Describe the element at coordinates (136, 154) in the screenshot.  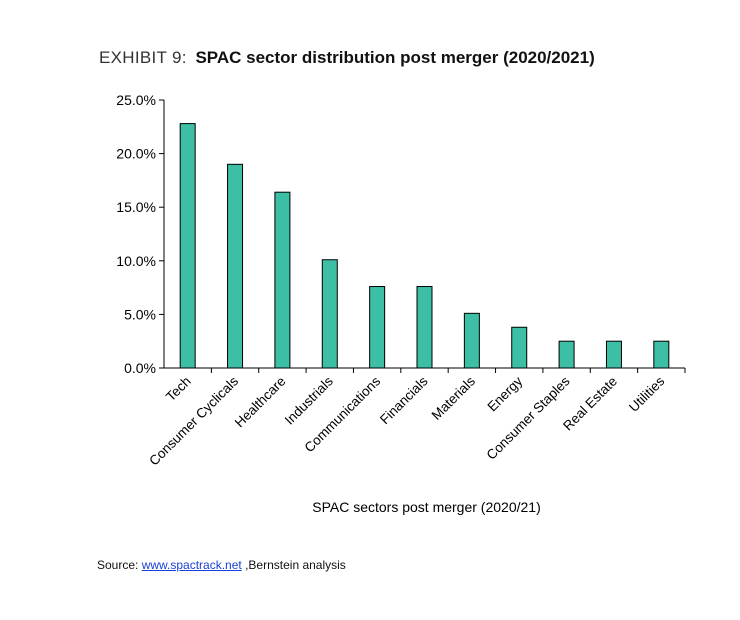
I see `y-tick-label: 20.0%` at that location.